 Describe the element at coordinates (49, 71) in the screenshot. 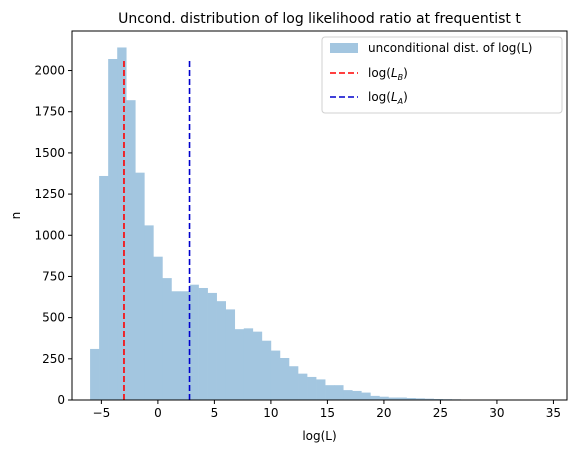

I see `y-tick-label: 2000` at that location.